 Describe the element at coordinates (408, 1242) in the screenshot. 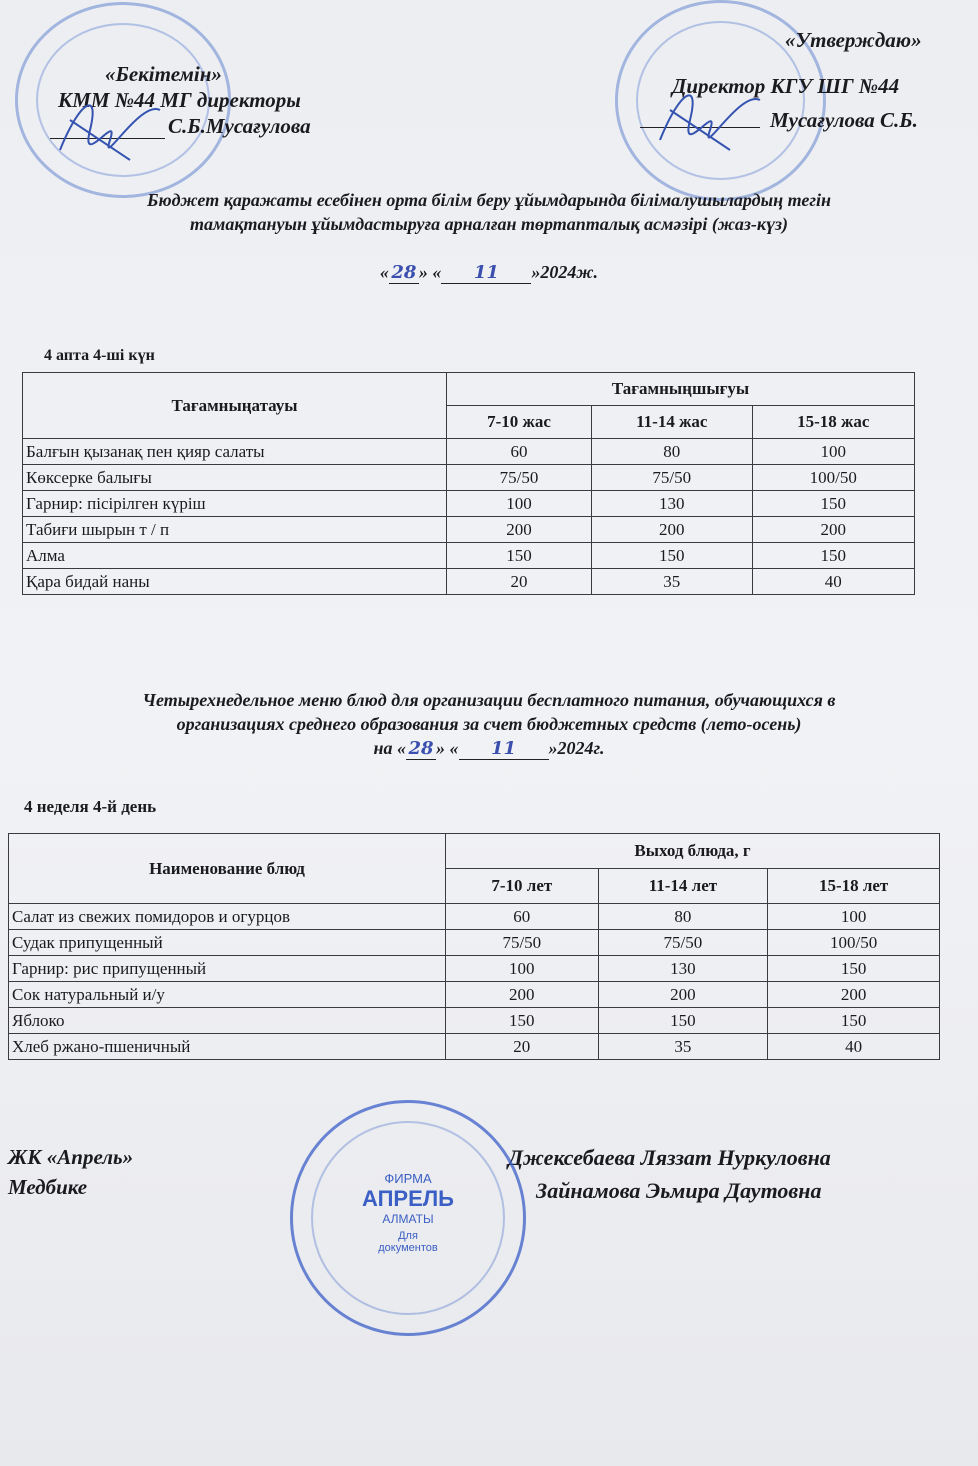

I see `stamp-purpose: Для документов` at that location.